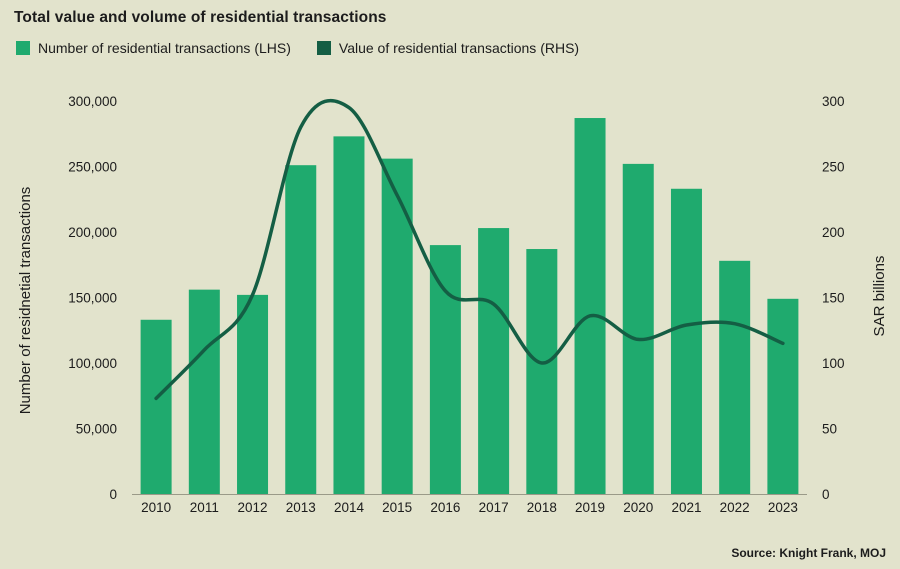  What do you see at coordinates (301, 507) in the screenshot?
I see `x-tick-label-2013: 2013` at bounding box center [301, 507].